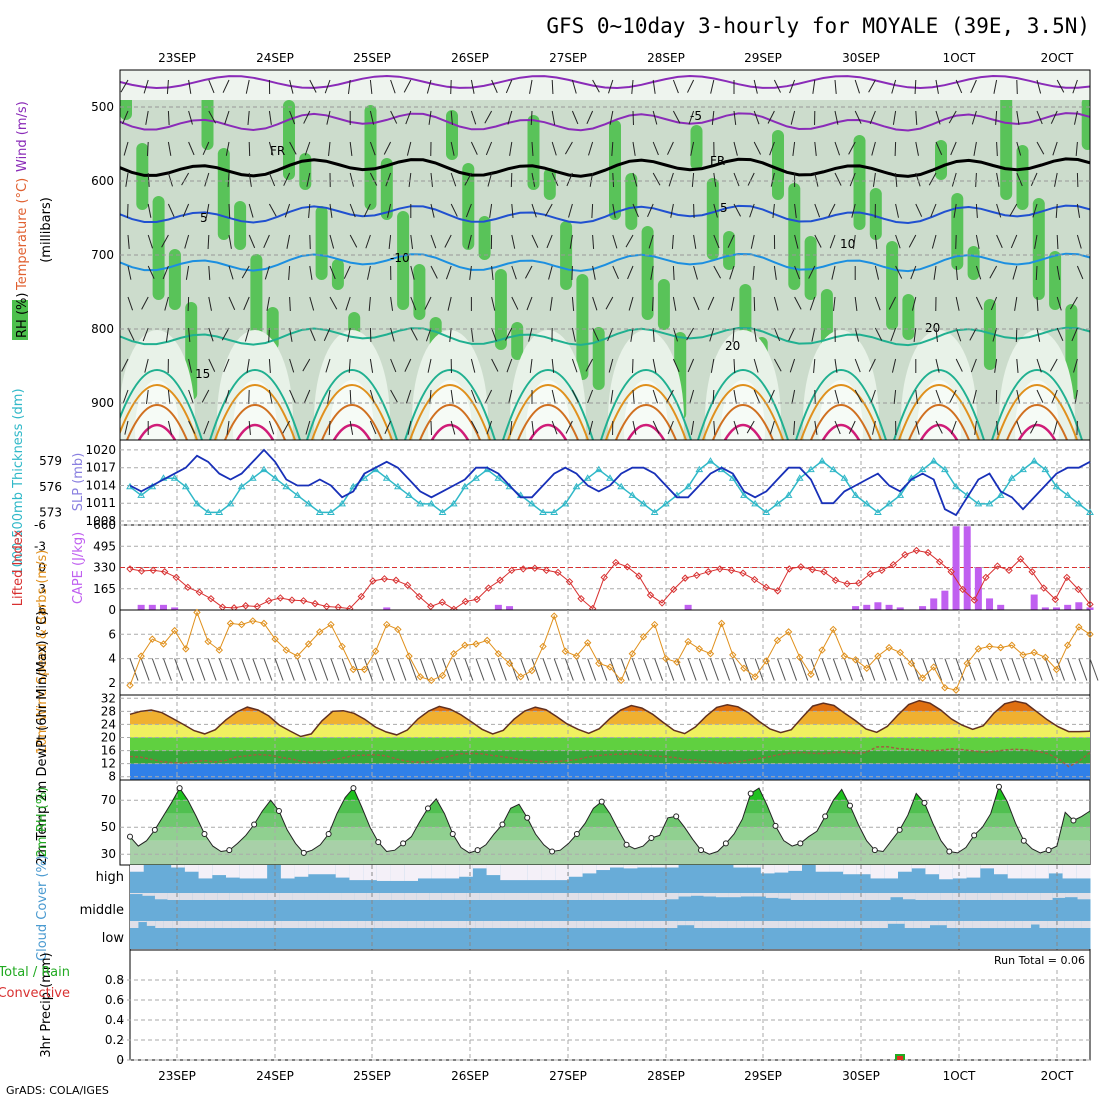  I want to click on rh-dry-core, so click(352, 410).